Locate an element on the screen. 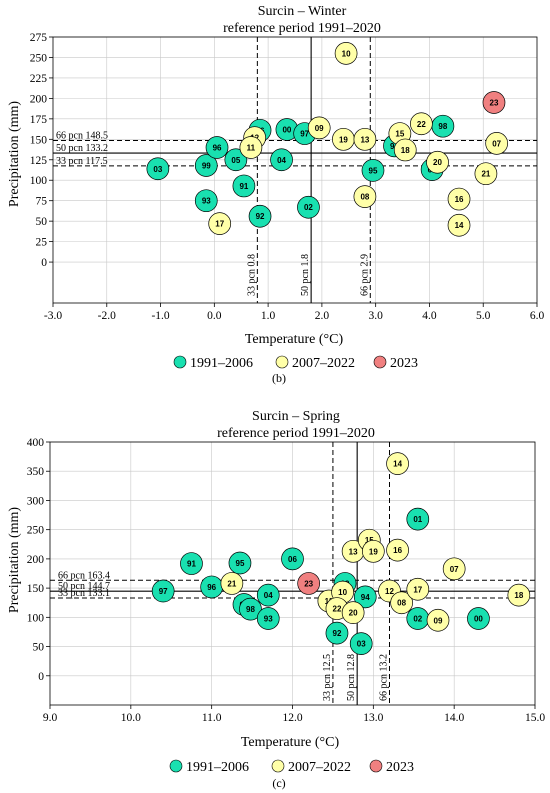 The height and width of the screenshot is (793, 550). legend: 1991–2006 2007–2022 2023 is located at coordinates (291, 767).